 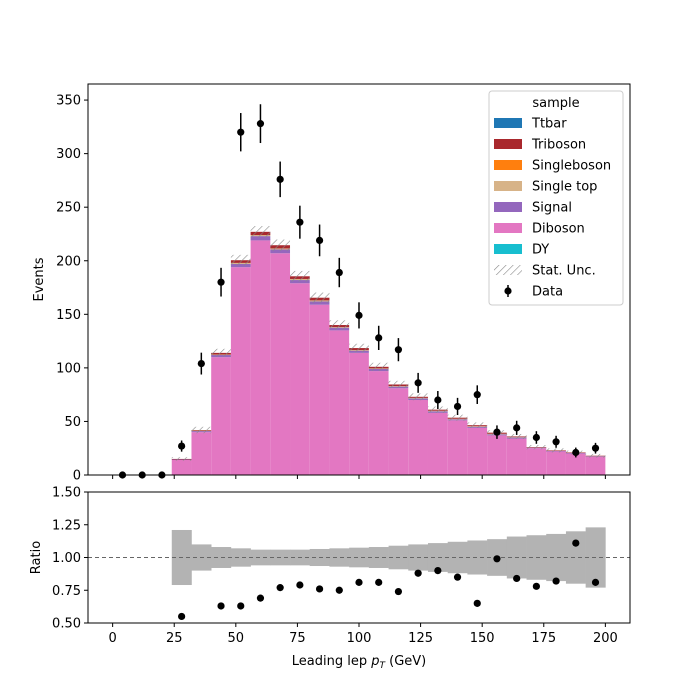 What do you see at coordinates (174, 638) in the screenshot?
I see `x-tick-label: 25` at bounding box center [174, 638].